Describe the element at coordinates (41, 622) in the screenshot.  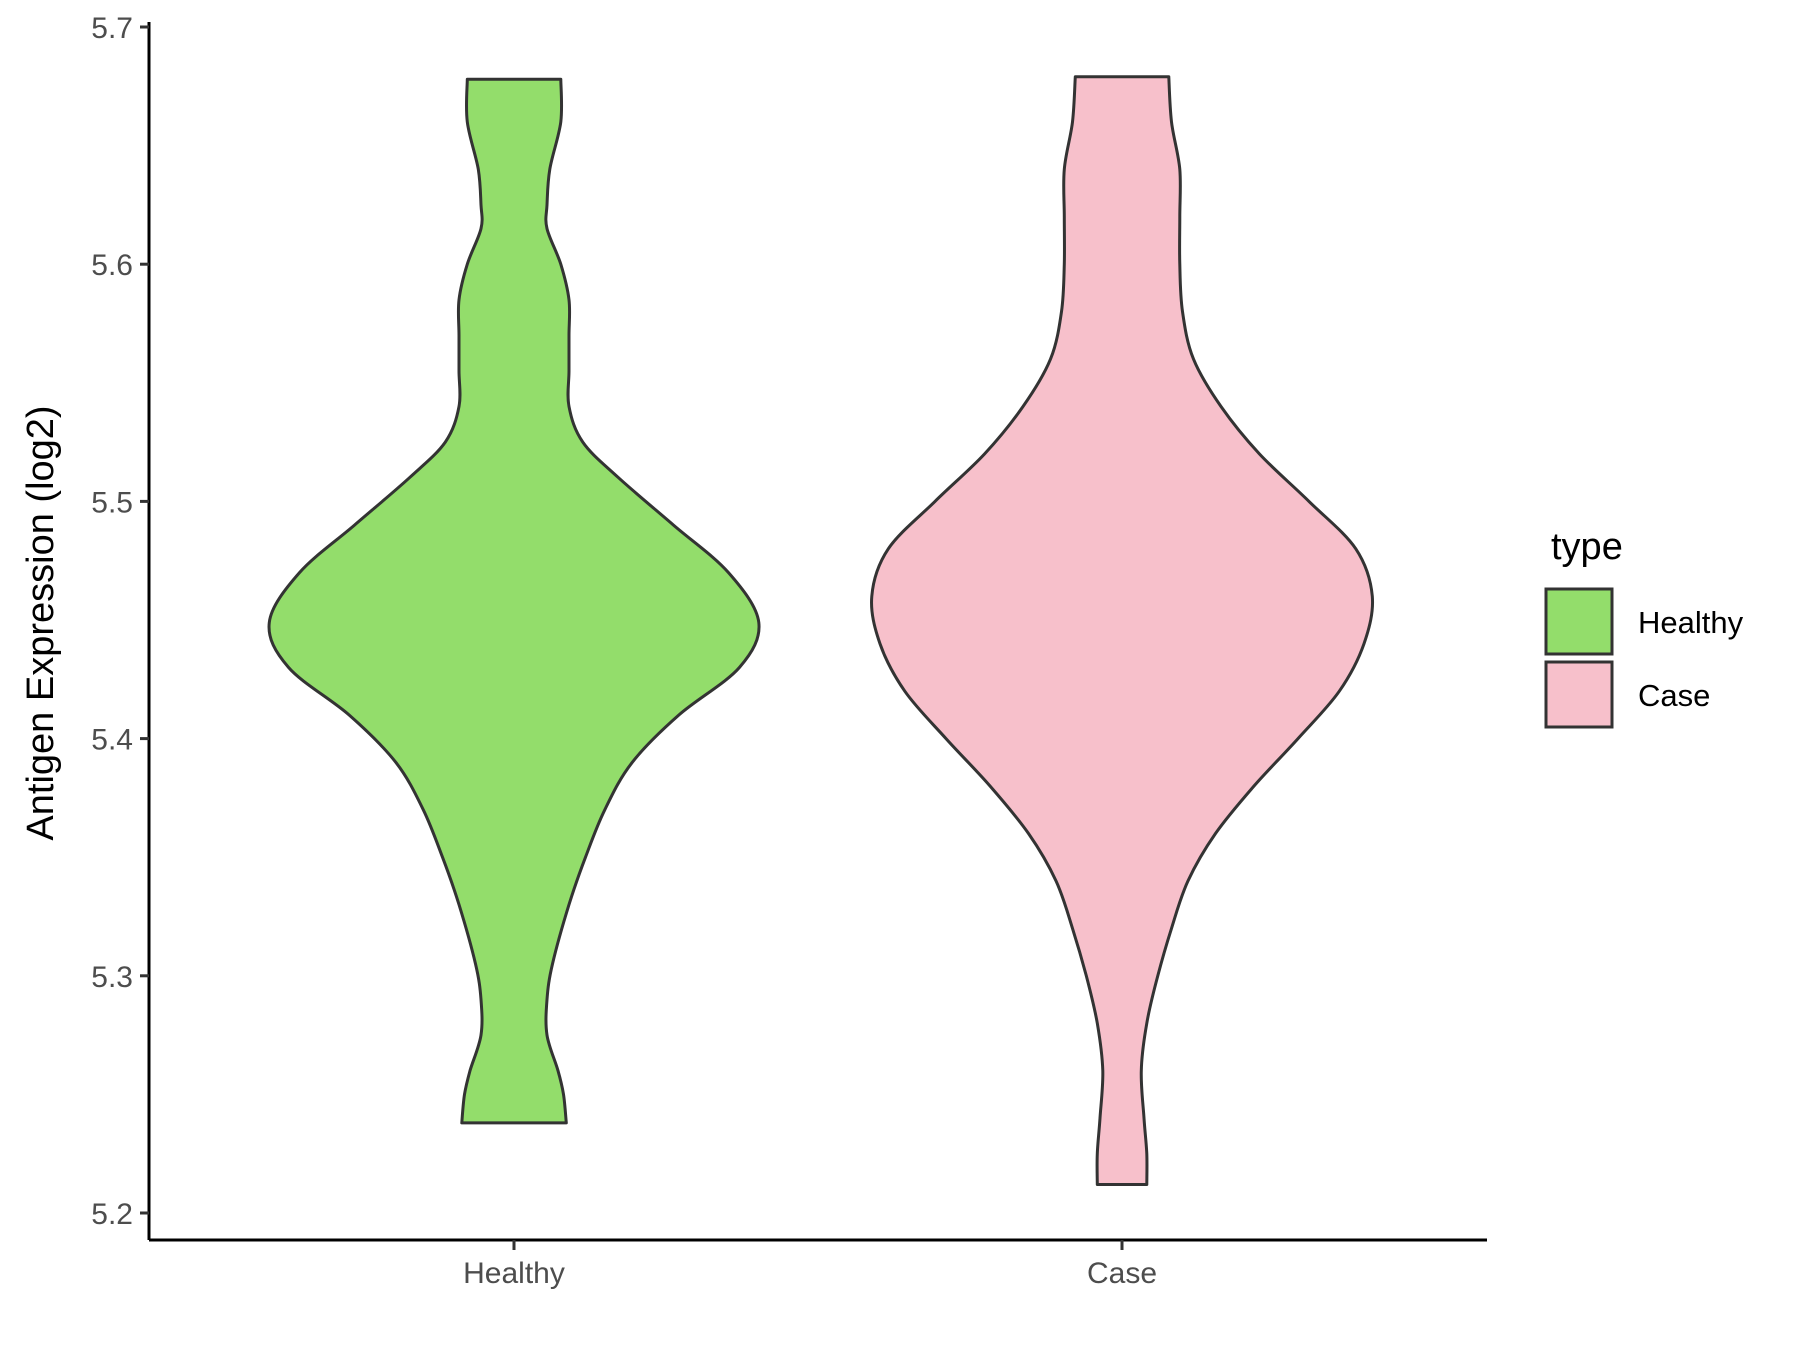
I see `y-axis-title: Antigen Expression (log2)` at that location.